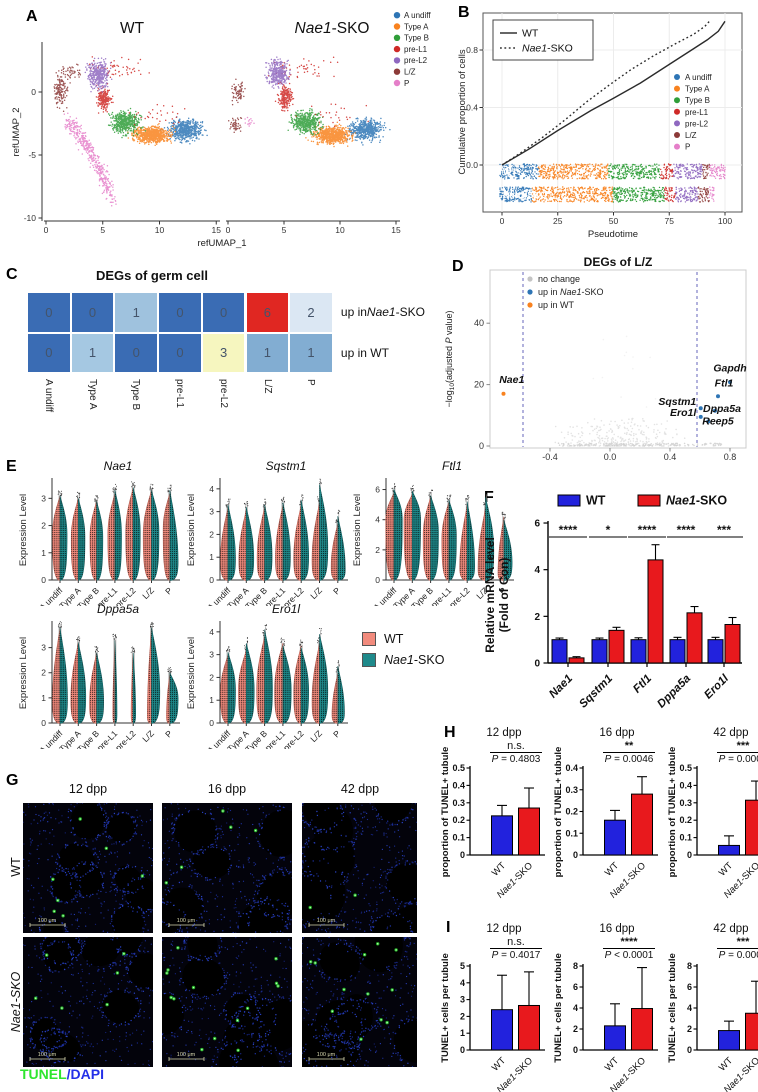 This screenshot has height=1092, width=758. What do you see at coordinates (596, 692) in the screenshot?
I see `svg-text: Sqstm1` at bounding box center [596, 692].